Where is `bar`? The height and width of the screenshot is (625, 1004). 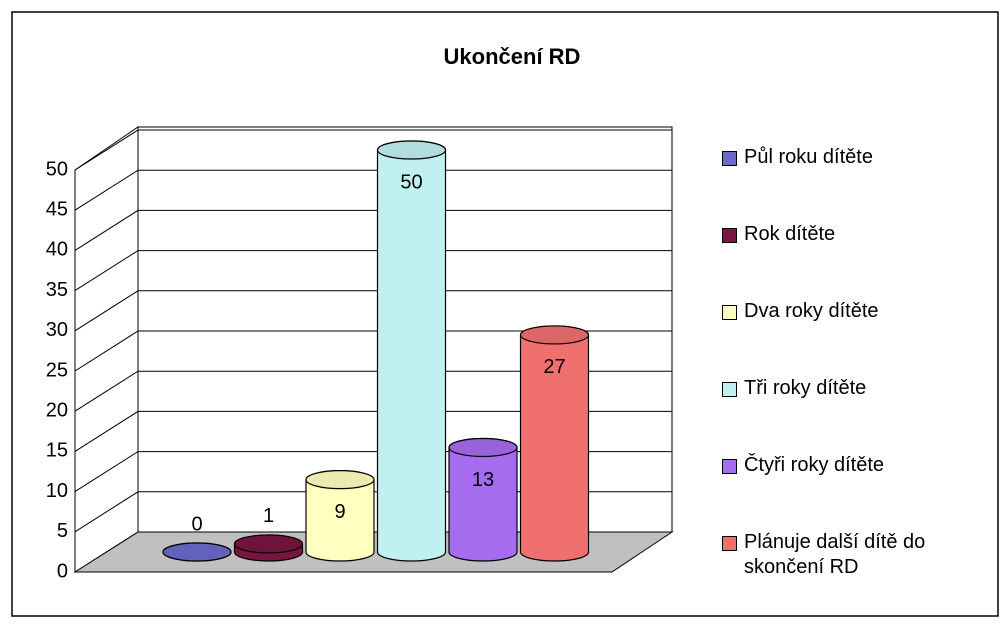
bar is located at coordinates (411, 351).